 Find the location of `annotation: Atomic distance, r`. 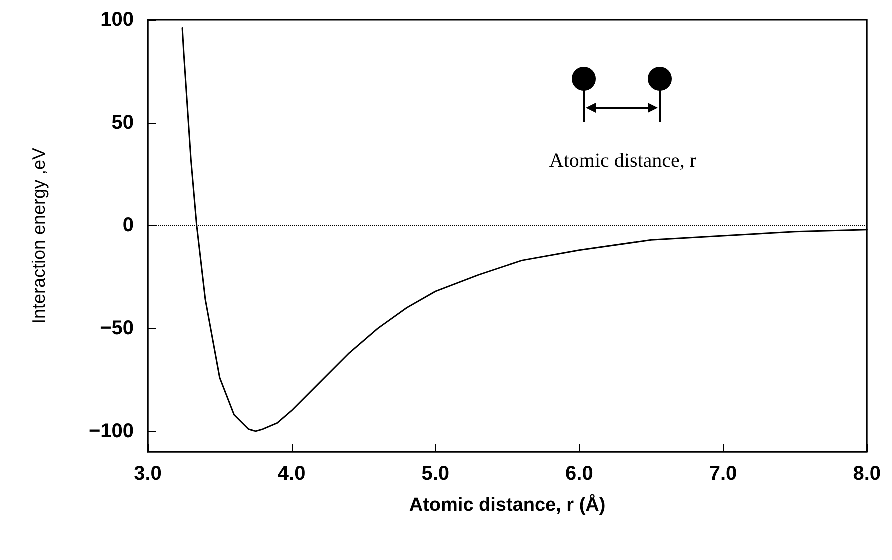

annotation: Atomic distance, r is located at coordinates (623, 161).